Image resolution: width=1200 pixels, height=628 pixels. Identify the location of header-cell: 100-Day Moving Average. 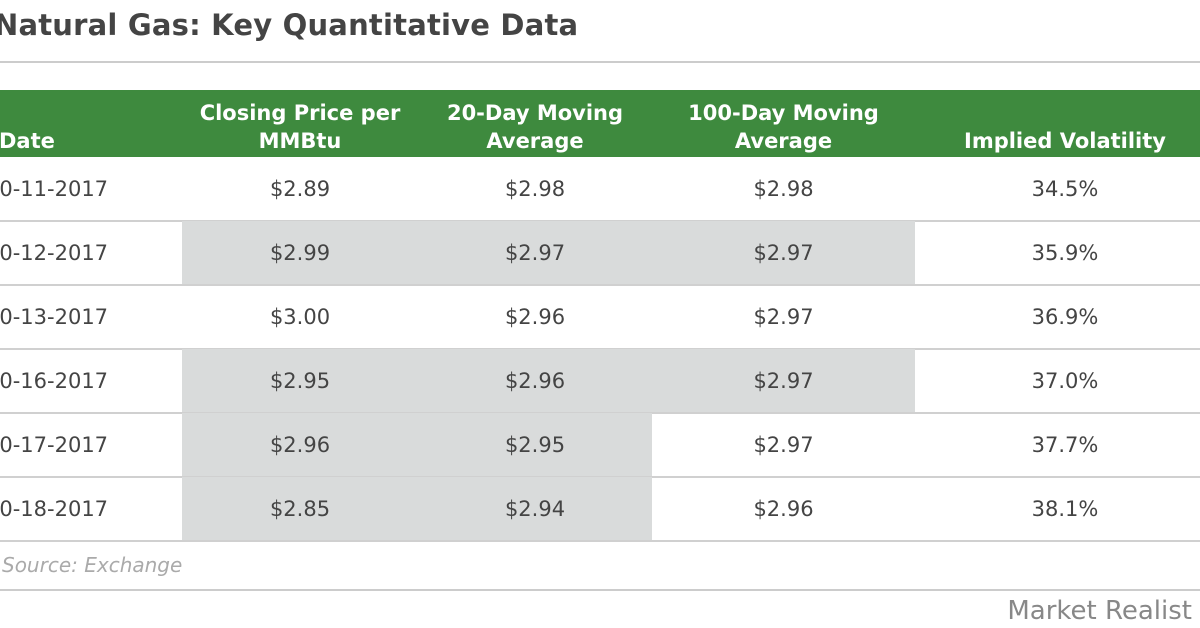
(783, 127).